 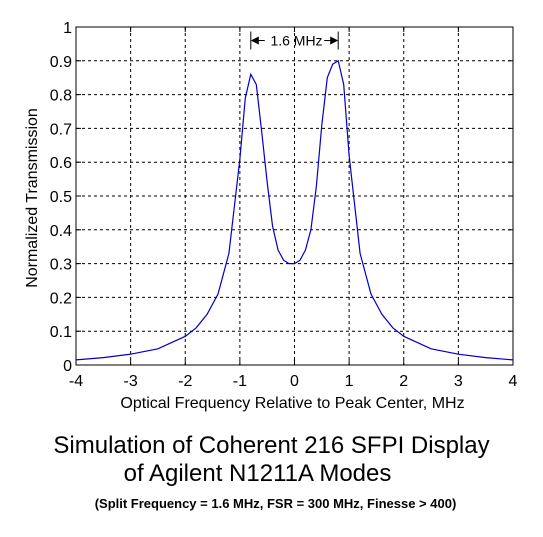 I want to click on y-tick-label: 0.5, so click(x=61, y=197).